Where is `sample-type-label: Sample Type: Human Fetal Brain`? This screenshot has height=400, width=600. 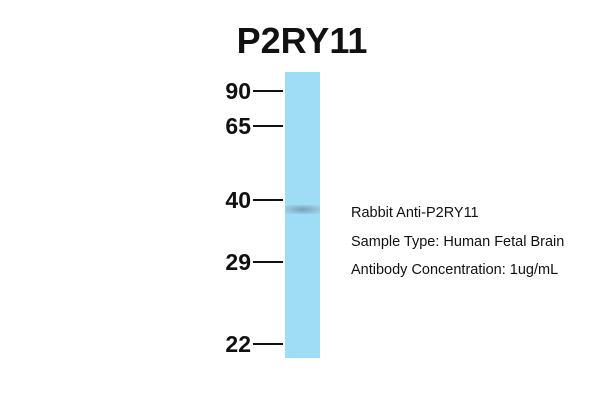
sample-type-label: Sample Type: Human Fetal Brain is located at coordinates (458, 242).